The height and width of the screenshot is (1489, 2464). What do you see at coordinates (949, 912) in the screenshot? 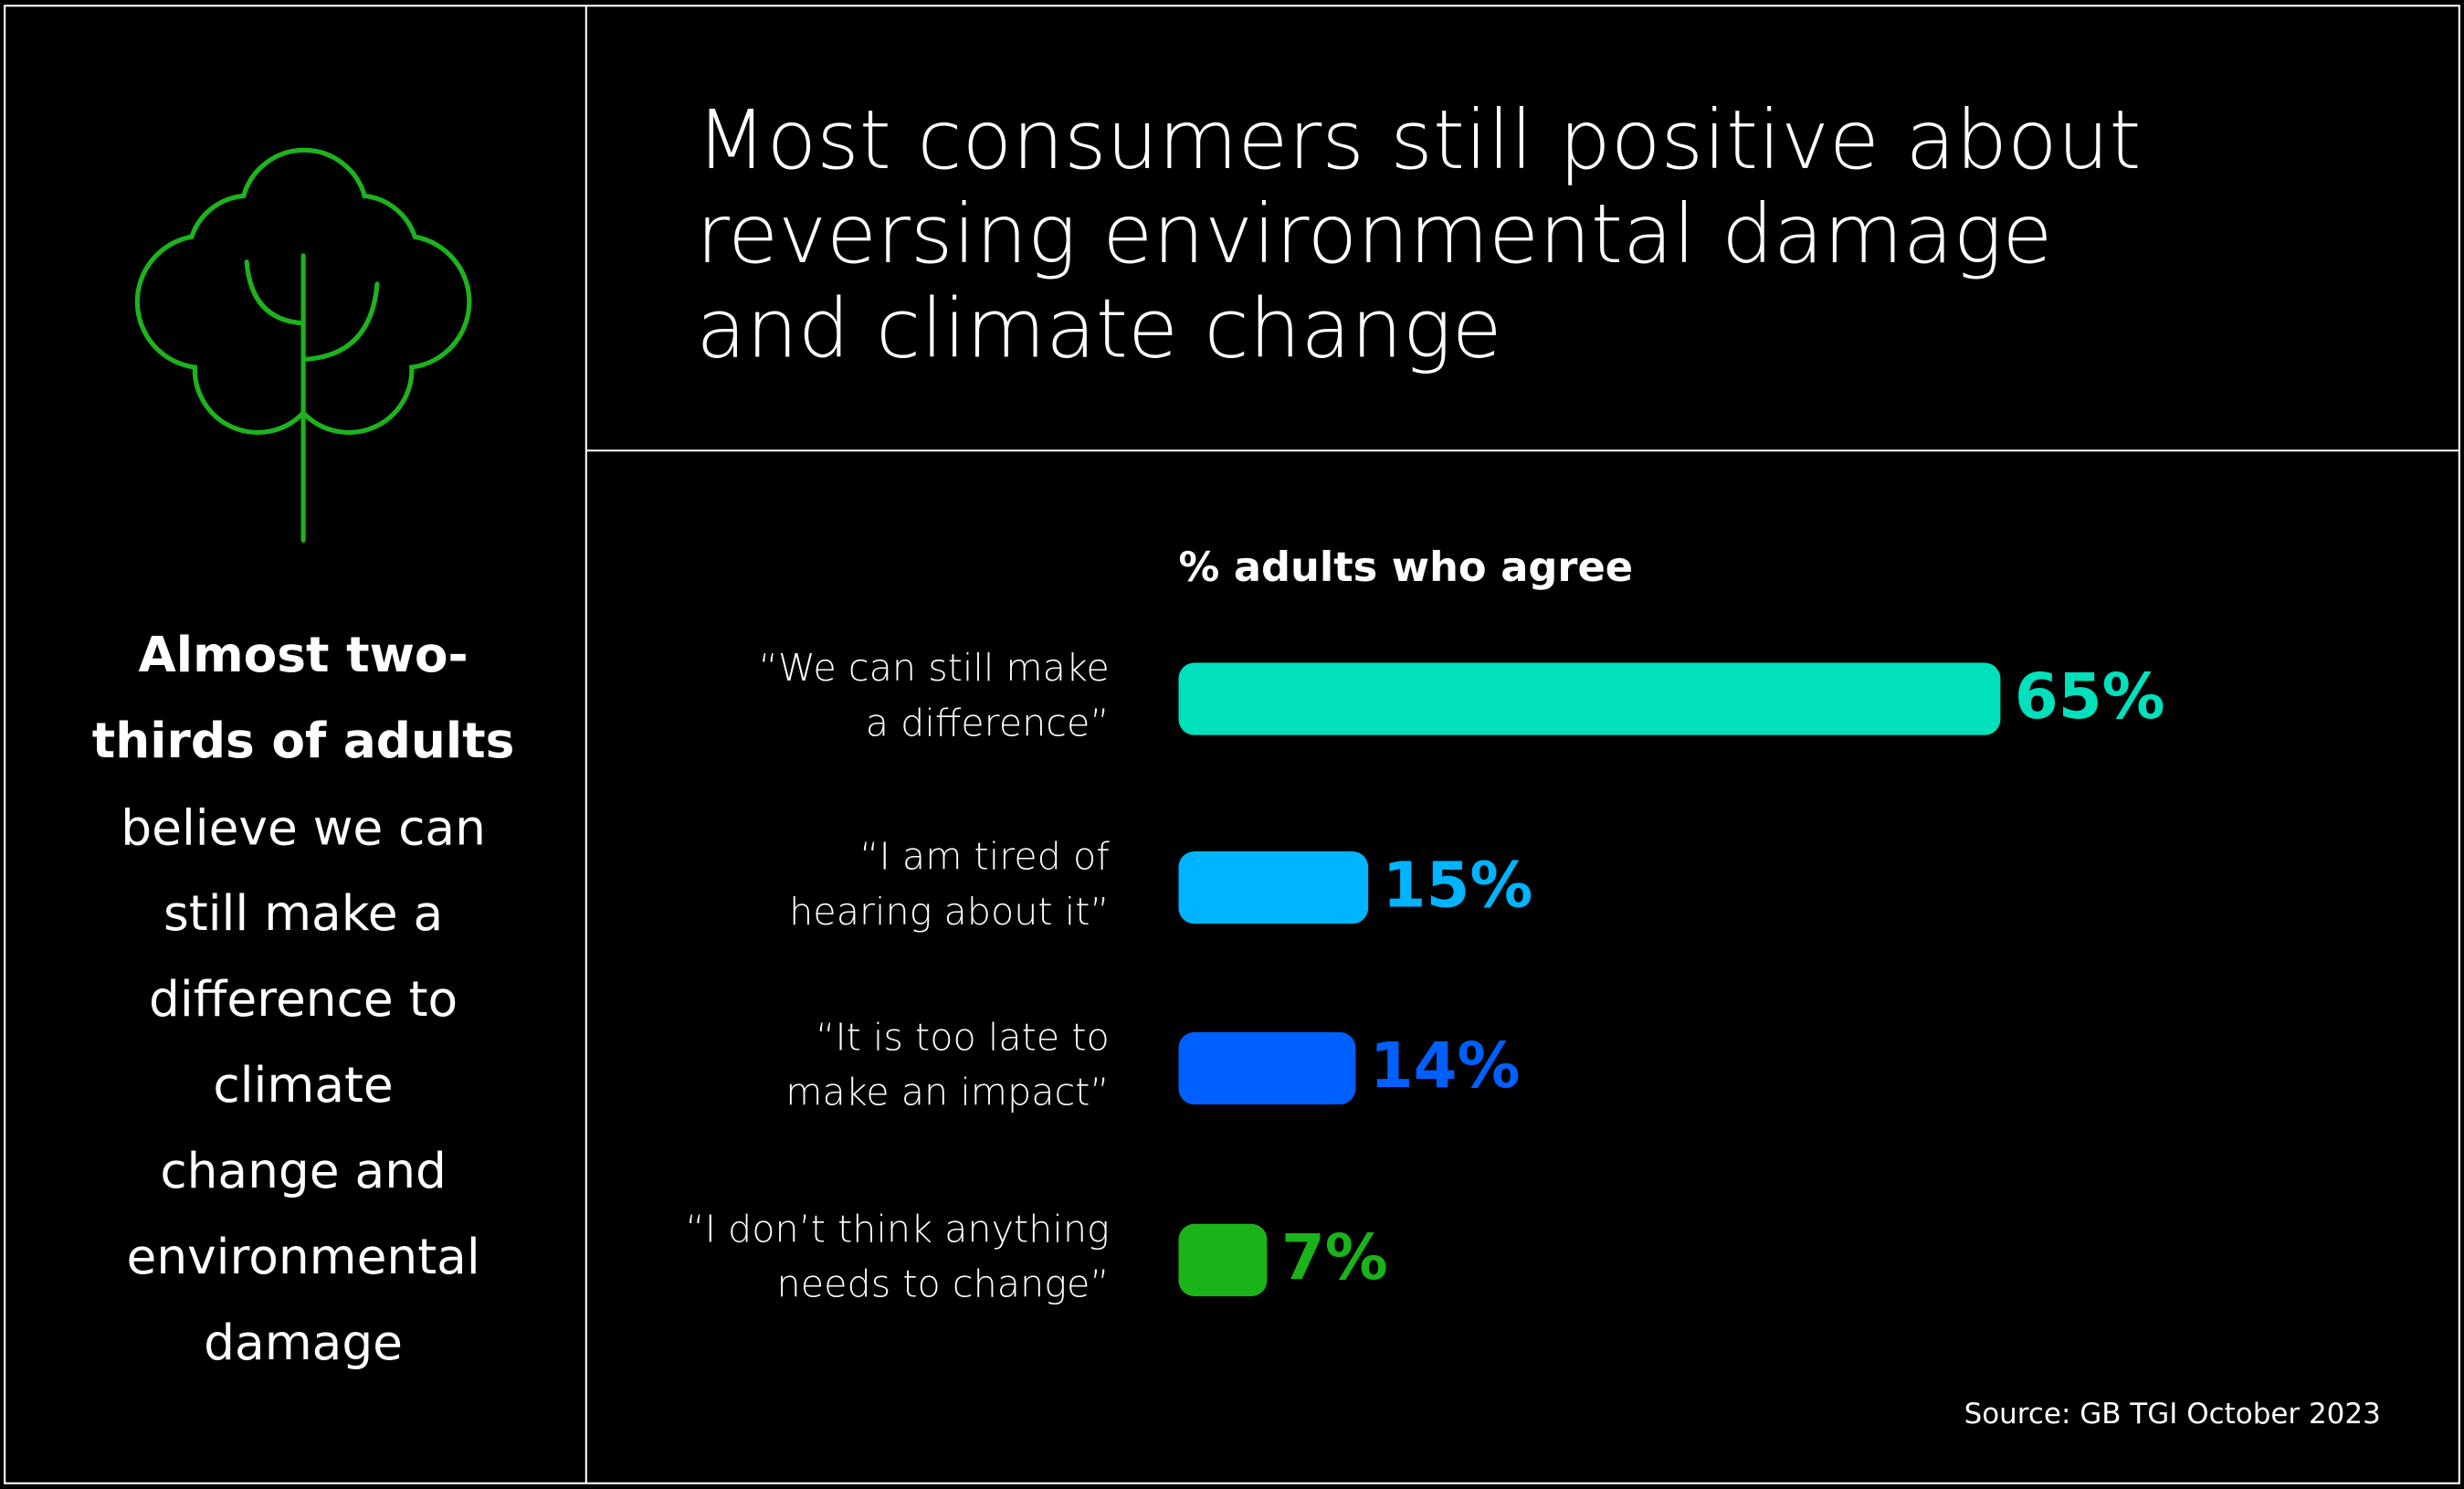
I see `category-label: hearing about it”` at bounding box center [949, 912].